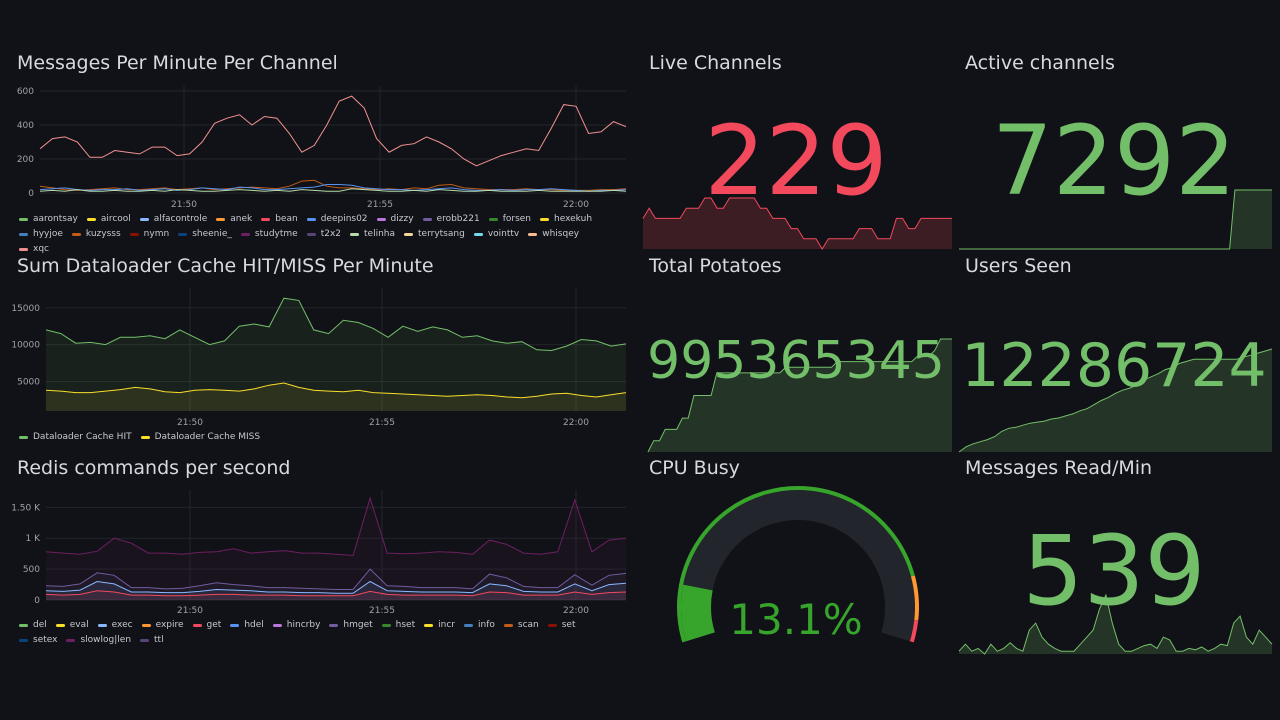 Image resolution: width=1280 pixels, height=720 pixels. What do you see at coordinates (402, 219) in the screenshot?
I see `legend-label: dizzy` at bounding box center [402, 219].